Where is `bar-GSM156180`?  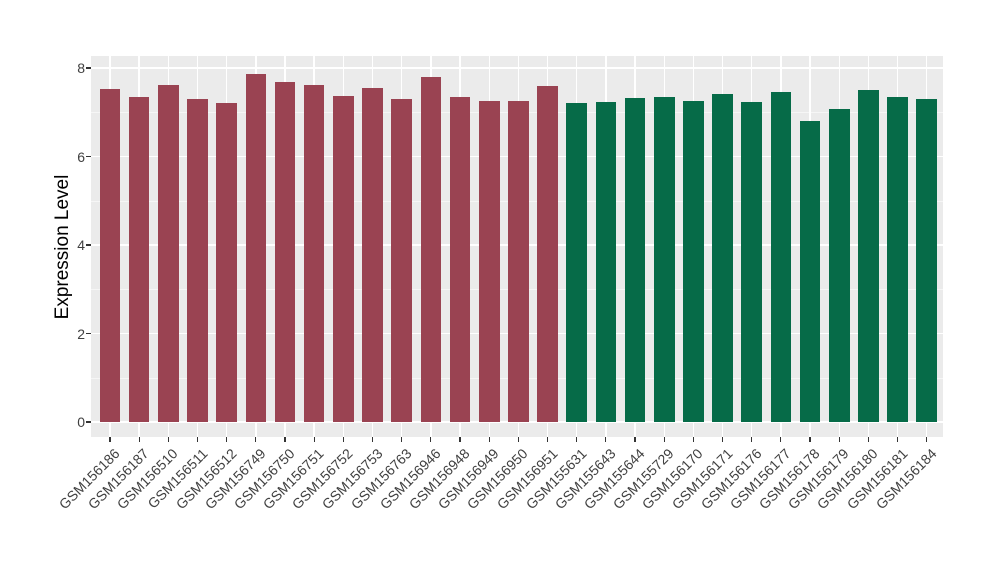
bar-GSM156180 is located at coordinates (868, 256).